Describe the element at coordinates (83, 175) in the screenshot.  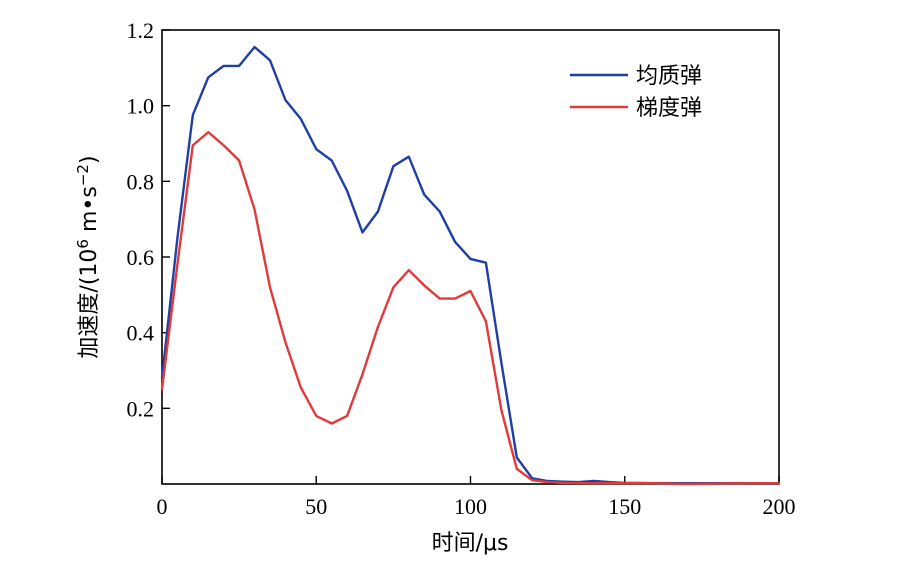
I see `y-axis-title-exp2: −2` at that location.